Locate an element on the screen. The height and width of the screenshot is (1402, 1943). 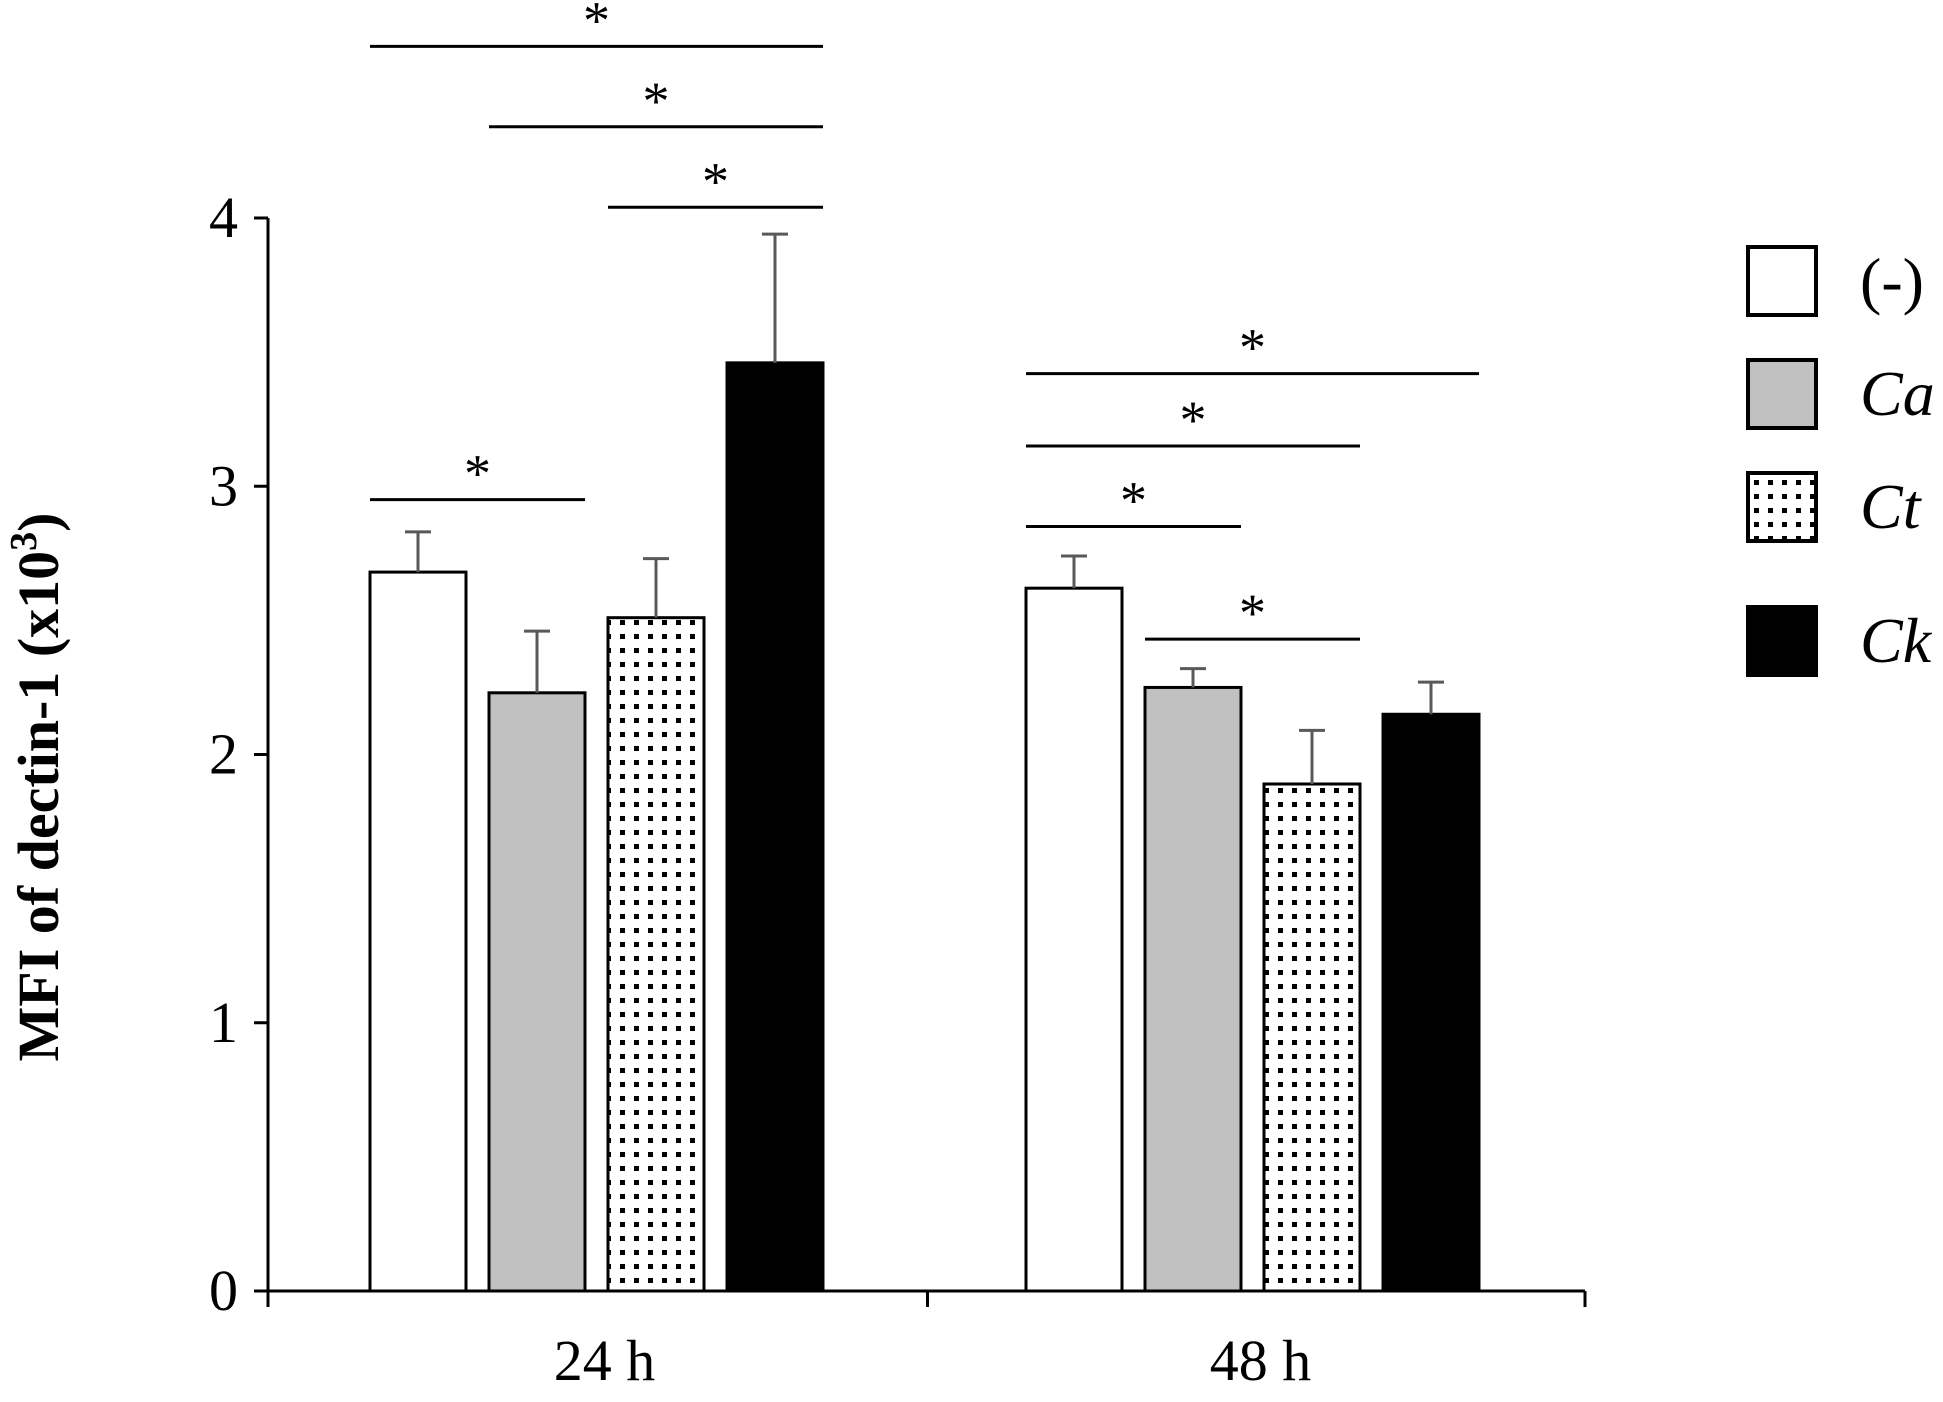
y-axis-label-close: ) is located at coordinates (38, 522).